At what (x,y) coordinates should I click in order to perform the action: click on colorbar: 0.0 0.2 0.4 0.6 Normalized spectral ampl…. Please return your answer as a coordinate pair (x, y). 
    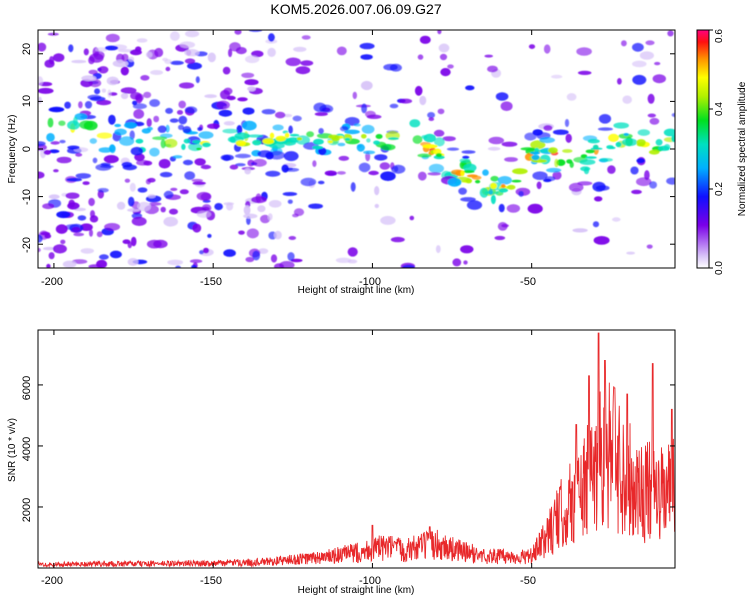
    Looking at the image, I should click on (722, 152).